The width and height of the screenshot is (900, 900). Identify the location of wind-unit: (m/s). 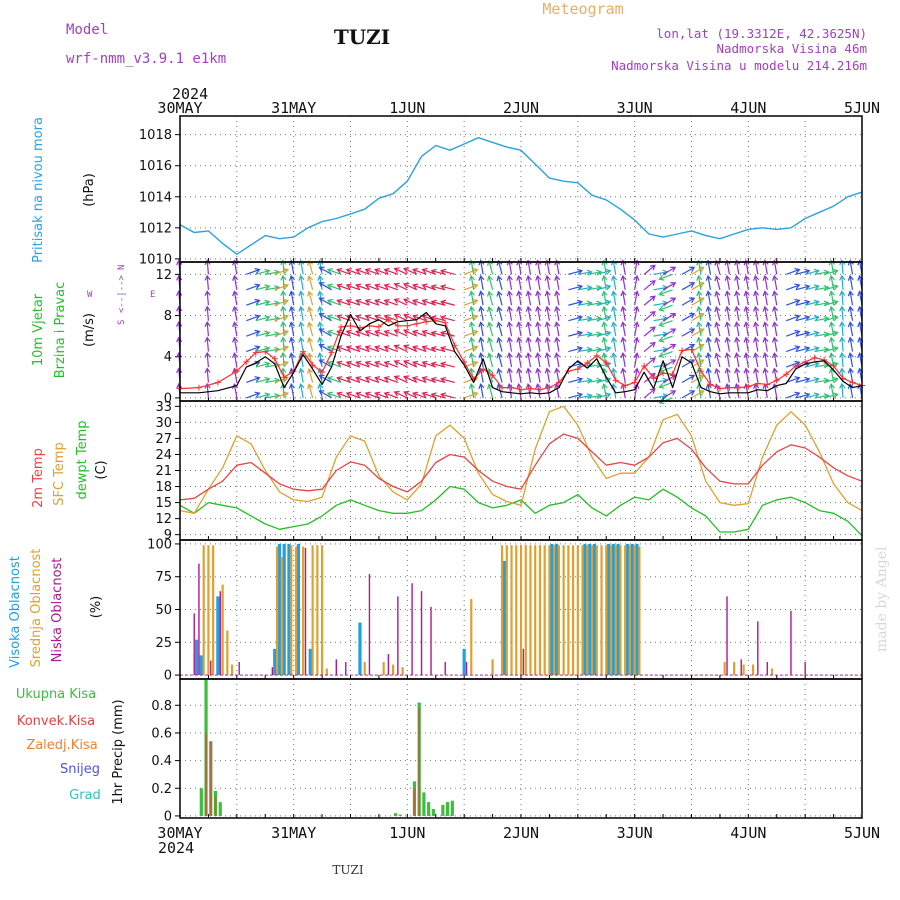
(89, 330).